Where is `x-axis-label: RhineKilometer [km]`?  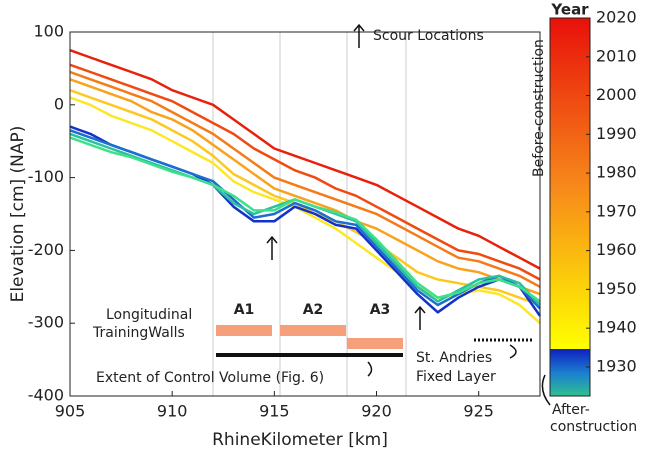
x-axis-label: RhineKilometer [km] is located at coordinates (300, 440).